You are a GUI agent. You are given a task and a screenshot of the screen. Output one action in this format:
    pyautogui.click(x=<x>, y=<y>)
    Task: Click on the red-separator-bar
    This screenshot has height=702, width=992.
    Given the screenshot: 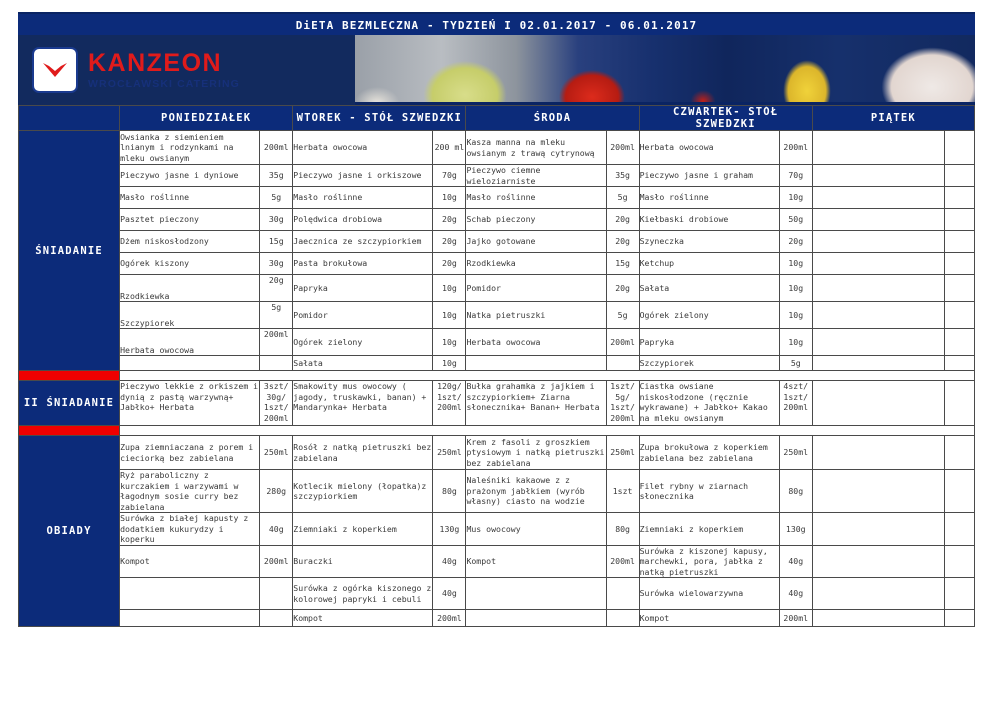 What is the action you would take?
    pyautogui.click(x=69, y=375)
    